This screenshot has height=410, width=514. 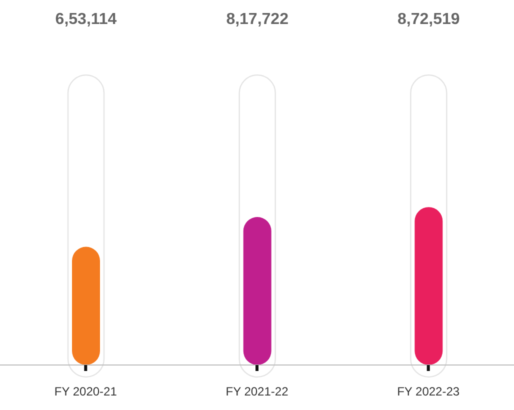 I want to click on x-tick-label: FY 2020-21, so click(x=86, y=391).